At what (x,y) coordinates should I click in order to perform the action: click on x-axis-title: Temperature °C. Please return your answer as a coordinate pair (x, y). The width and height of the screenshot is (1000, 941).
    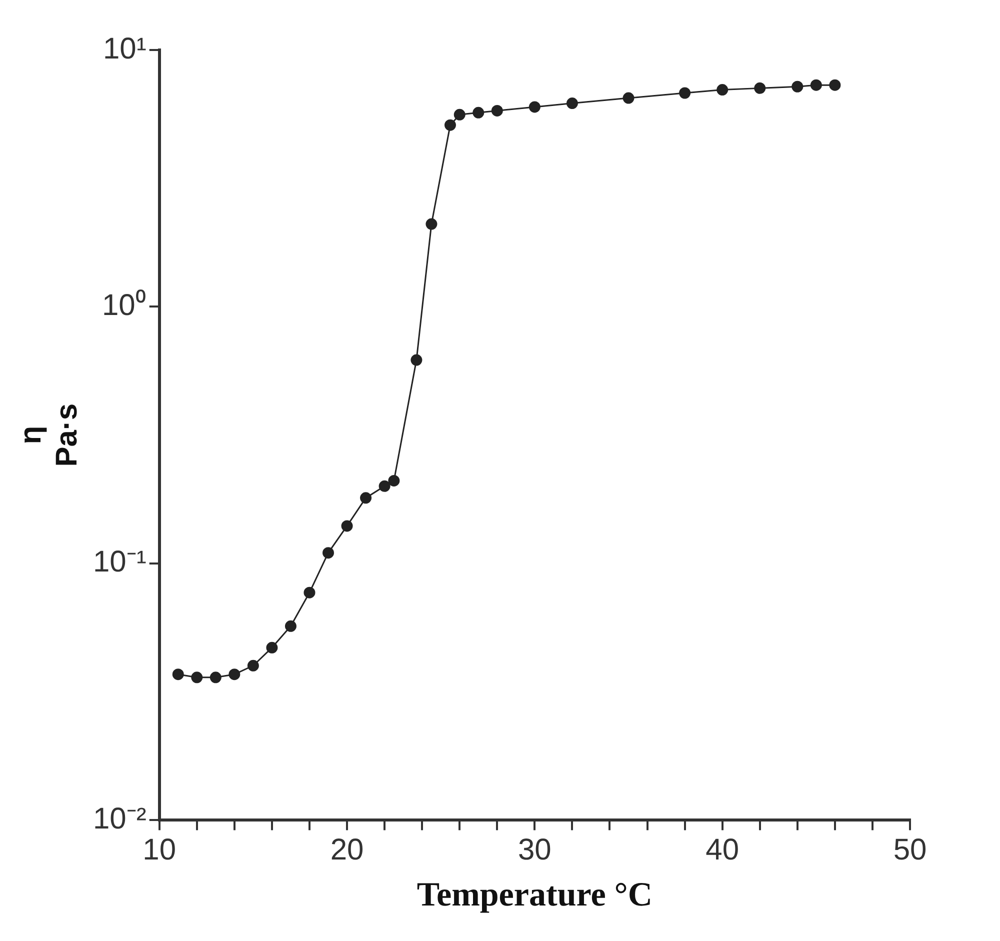
    Looking at the image, I should click on (534, 895).